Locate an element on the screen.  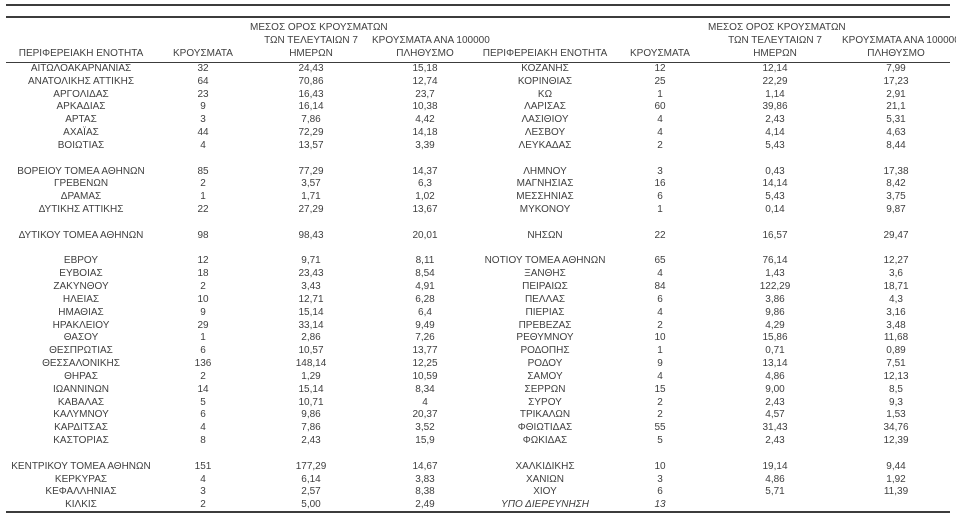
per-100k-cell: 10,38 is located at coordinates (425, 107).